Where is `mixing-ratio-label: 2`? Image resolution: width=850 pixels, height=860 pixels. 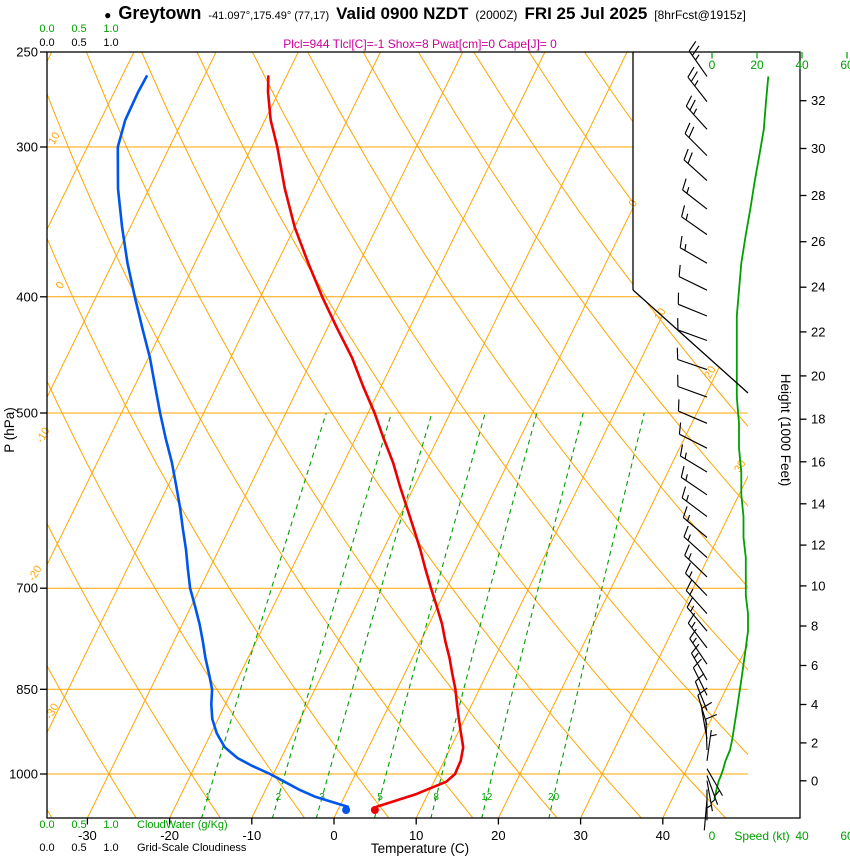
mixing-ratio-label: 2 is located at coordinates (279, 797).